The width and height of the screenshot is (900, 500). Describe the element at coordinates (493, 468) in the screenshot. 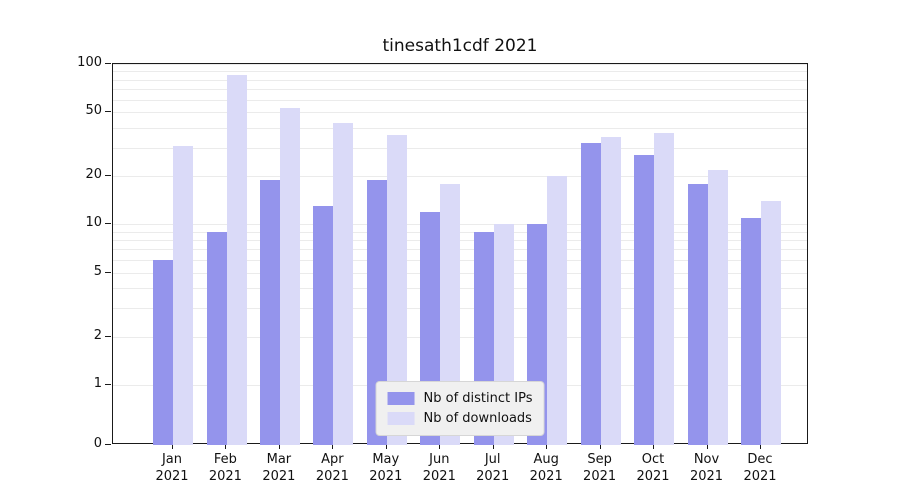

I see `x-tick-label-jul: Jul 2021` at that location.